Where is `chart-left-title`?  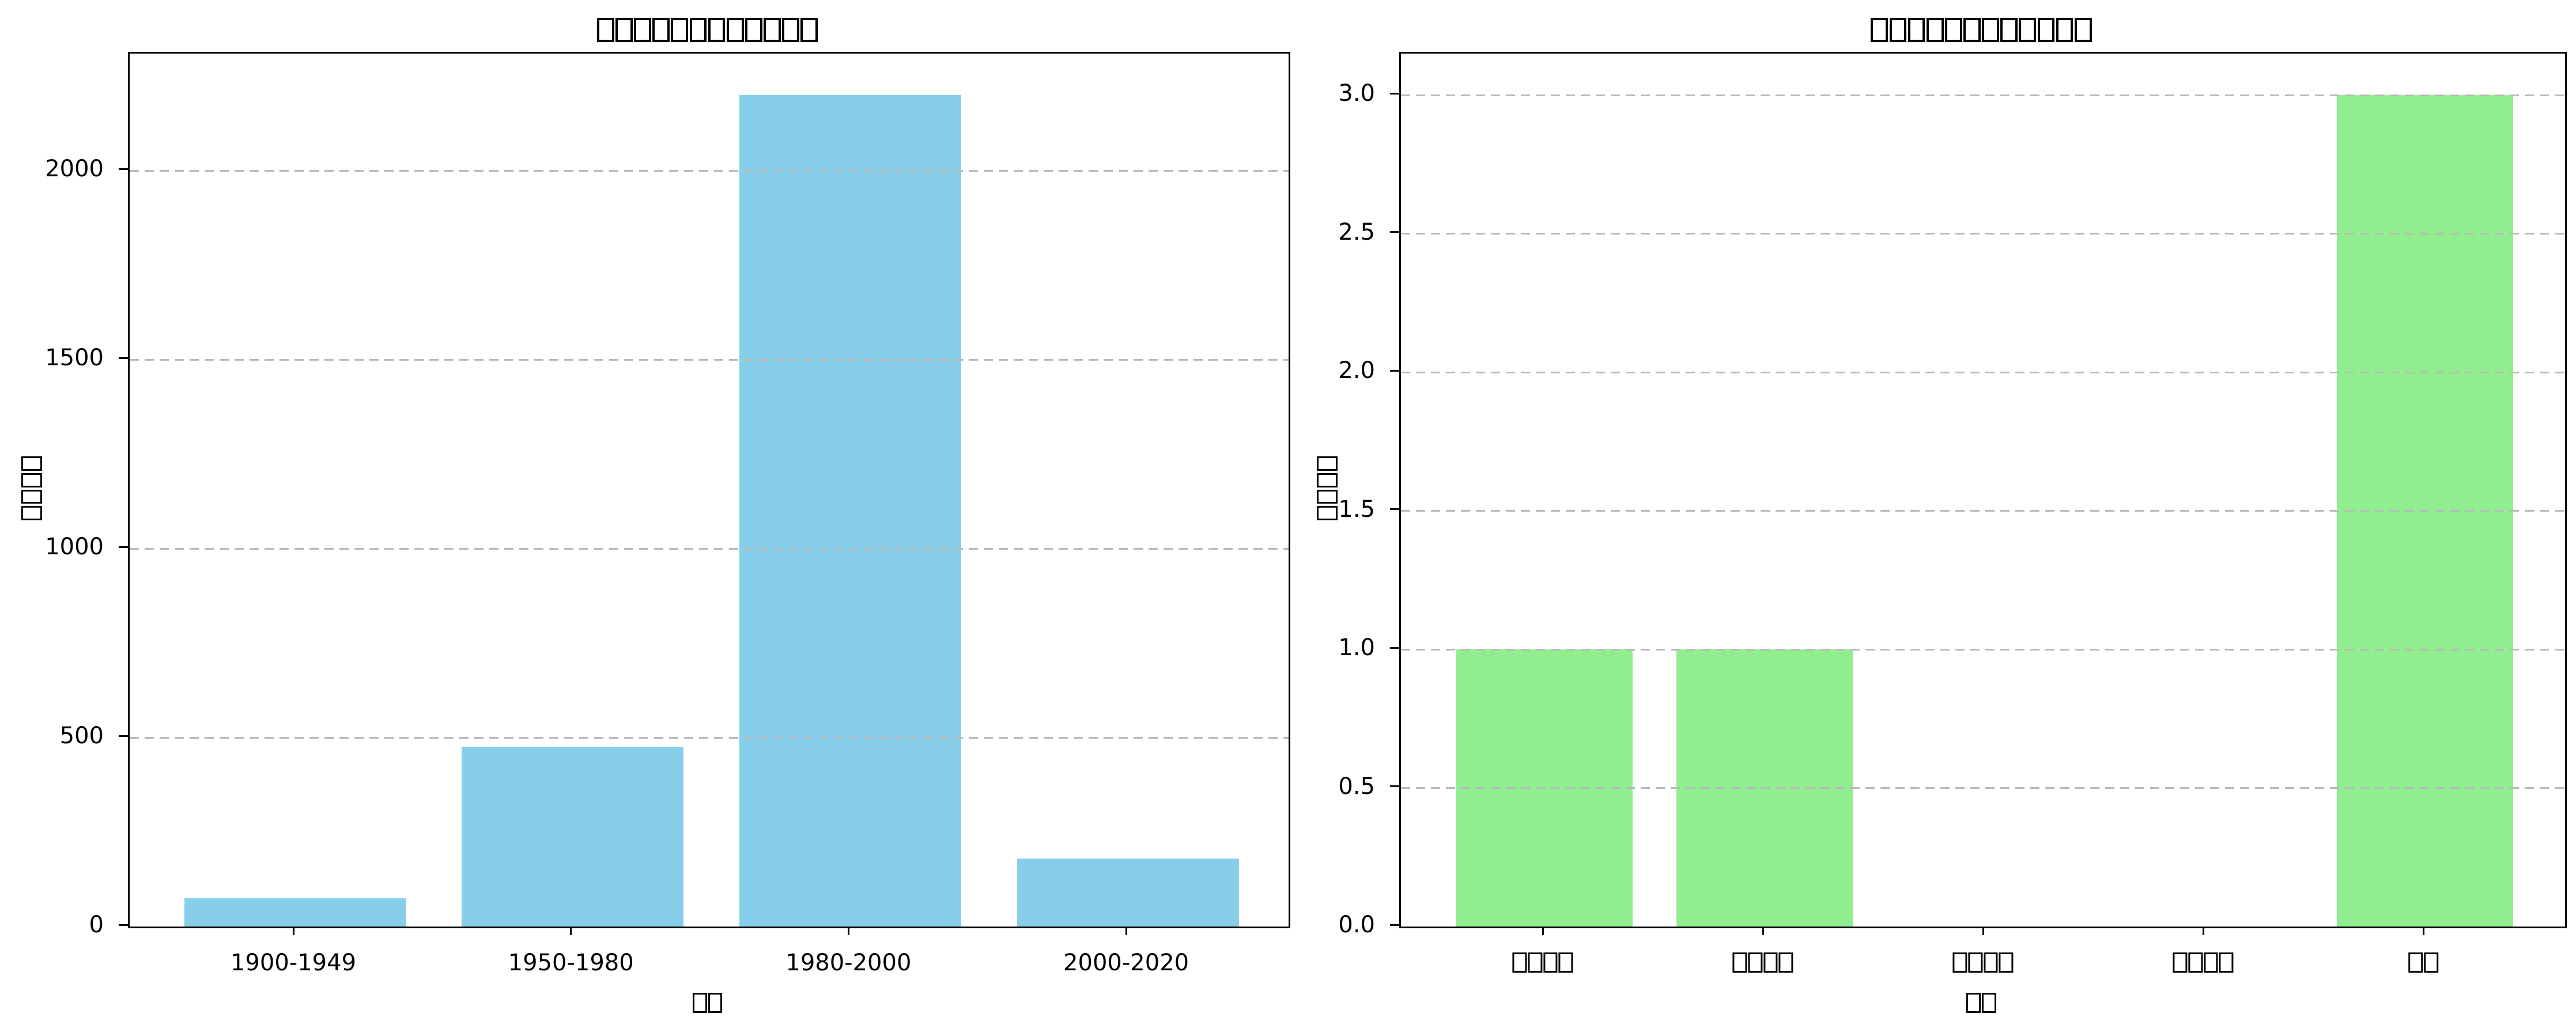
chart-left-title is located at coordinates (707, 30).